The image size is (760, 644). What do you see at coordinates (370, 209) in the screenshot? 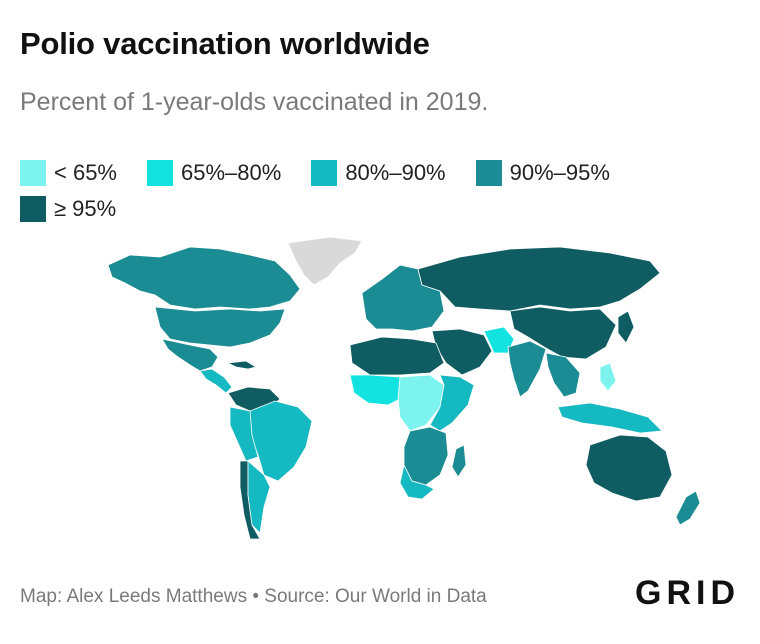
I see `legend-row-2: ≥ 95%` at bounding box center [370, 209].